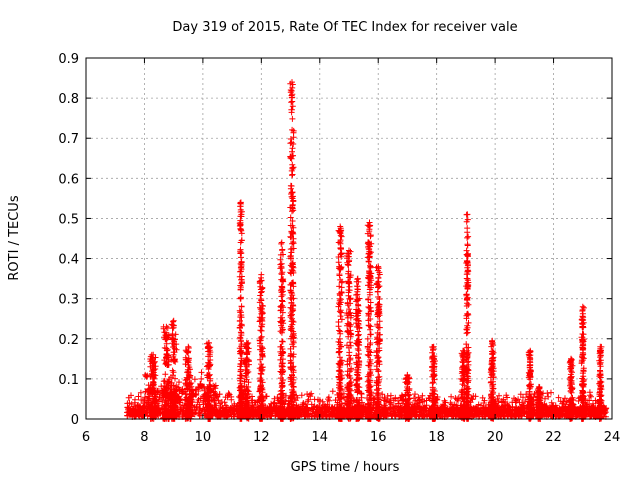 This screenshot has height=480, width=640. Describe the element at coordinates (495, 437) in the screenshot. I see `x-tick-label: 20` at that location.